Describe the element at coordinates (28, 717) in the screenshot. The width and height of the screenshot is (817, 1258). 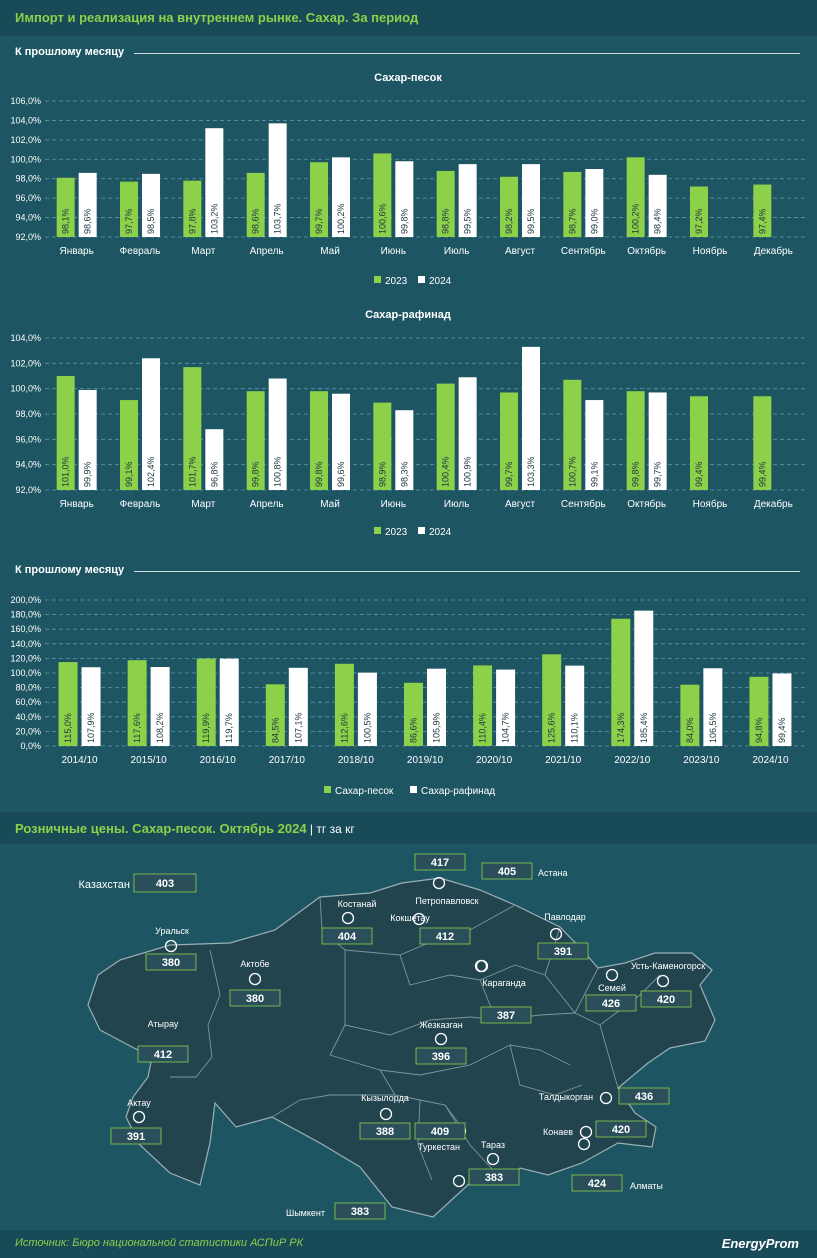
I see `y-tick-label: 40,0%` at that location.